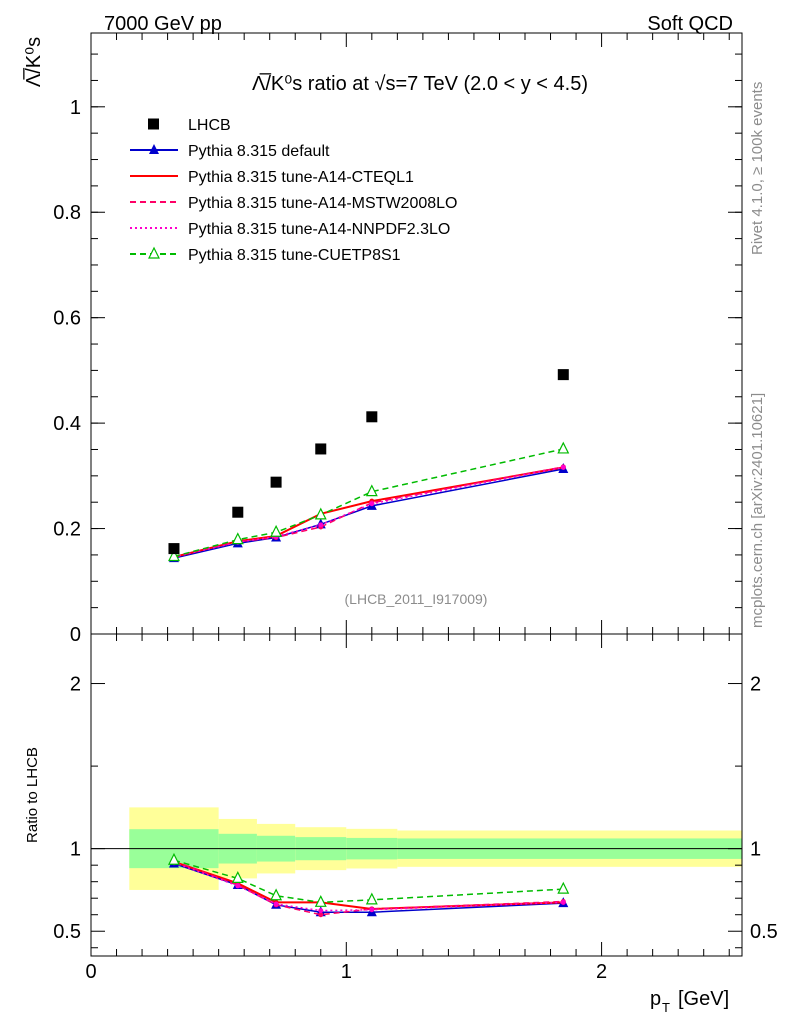 The height and width of the screenshot is (1024, 786). I want to click on main-y-tick-label: 0.2, so click(67, 530).